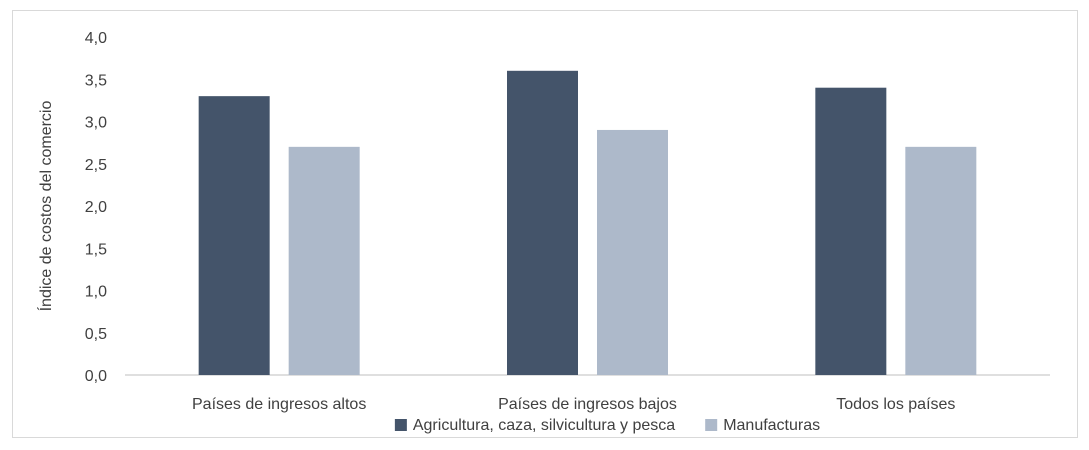 The image size is (1089, 450). What do you see at coordinates (96, 207) in the screenshot?
I see `y-tick-label: 2,0` at bounding box center [96, 207].